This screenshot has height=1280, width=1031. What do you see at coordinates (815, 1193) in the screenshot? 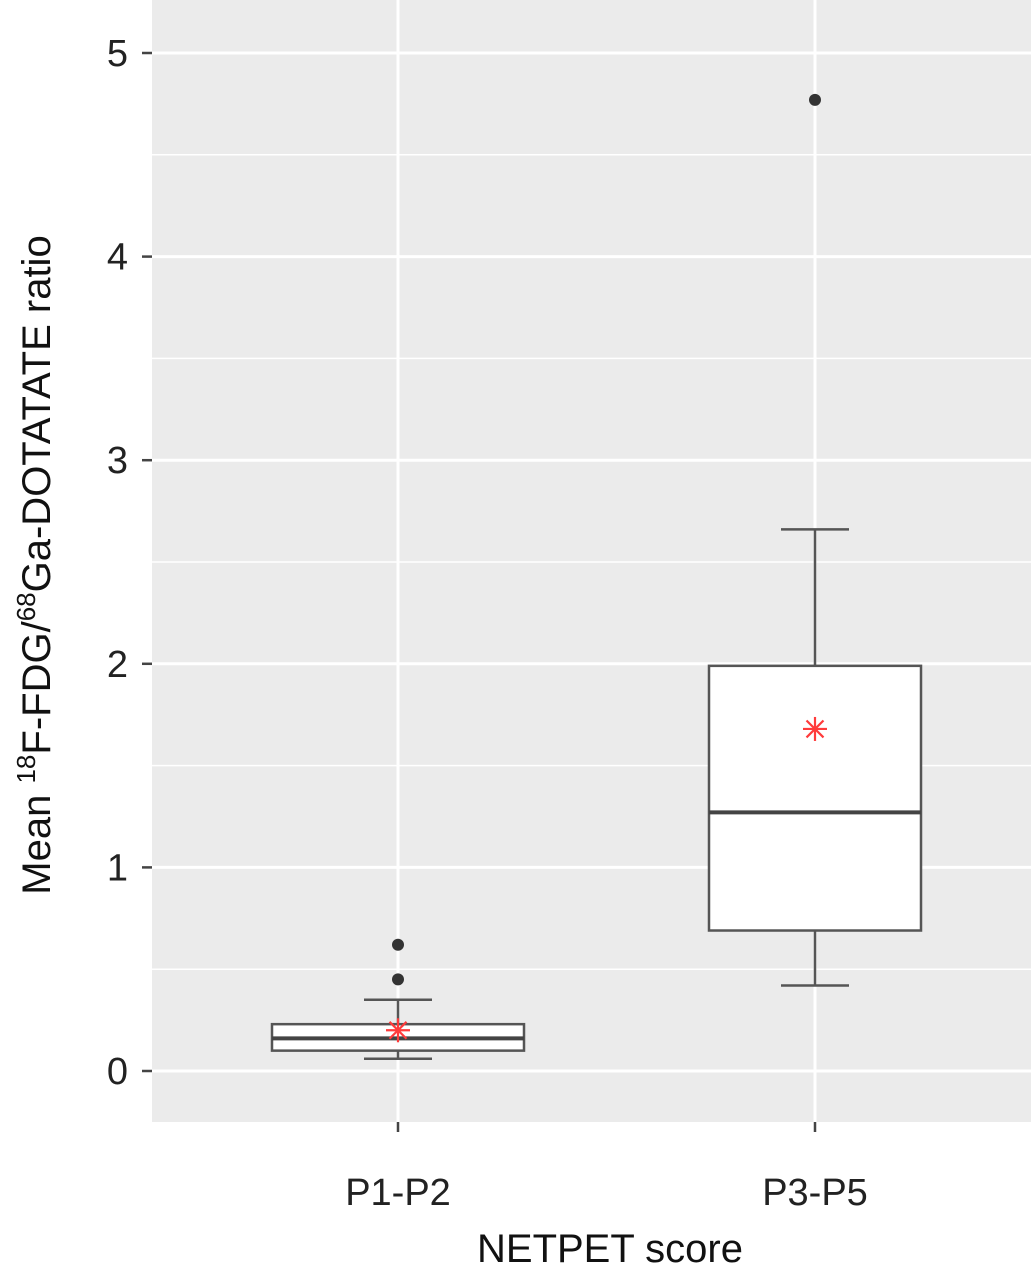
I see `x-tick-label: P3-P5` at bounding box center [815, 1193].